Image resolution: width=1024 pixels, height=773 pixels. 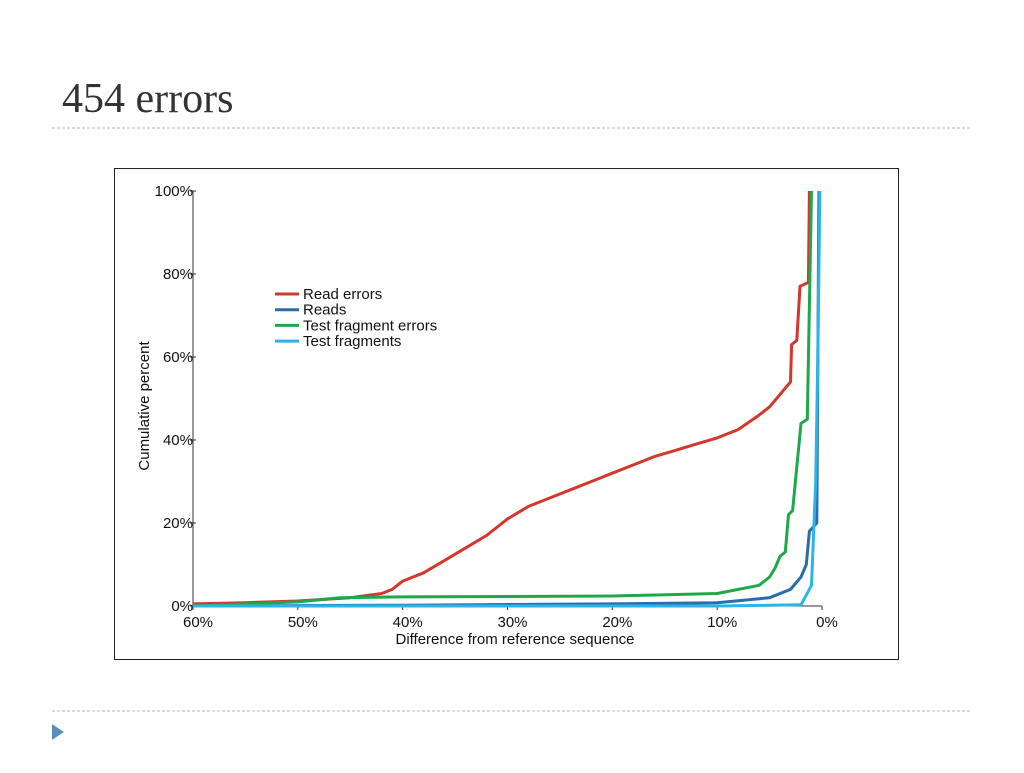 I want to click on x-tick-label: 30%, so click(x=512, y=622).